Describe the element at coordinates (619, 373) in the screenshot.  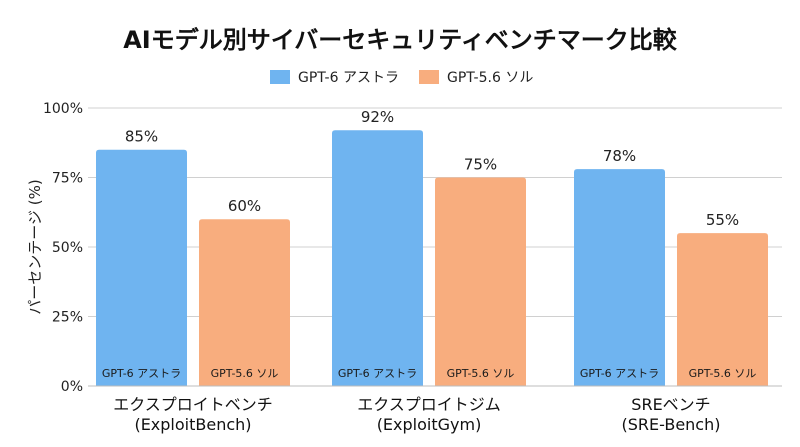
I see `in-bar-label-series1-cat3: GPT-6 アストラ` at that location.